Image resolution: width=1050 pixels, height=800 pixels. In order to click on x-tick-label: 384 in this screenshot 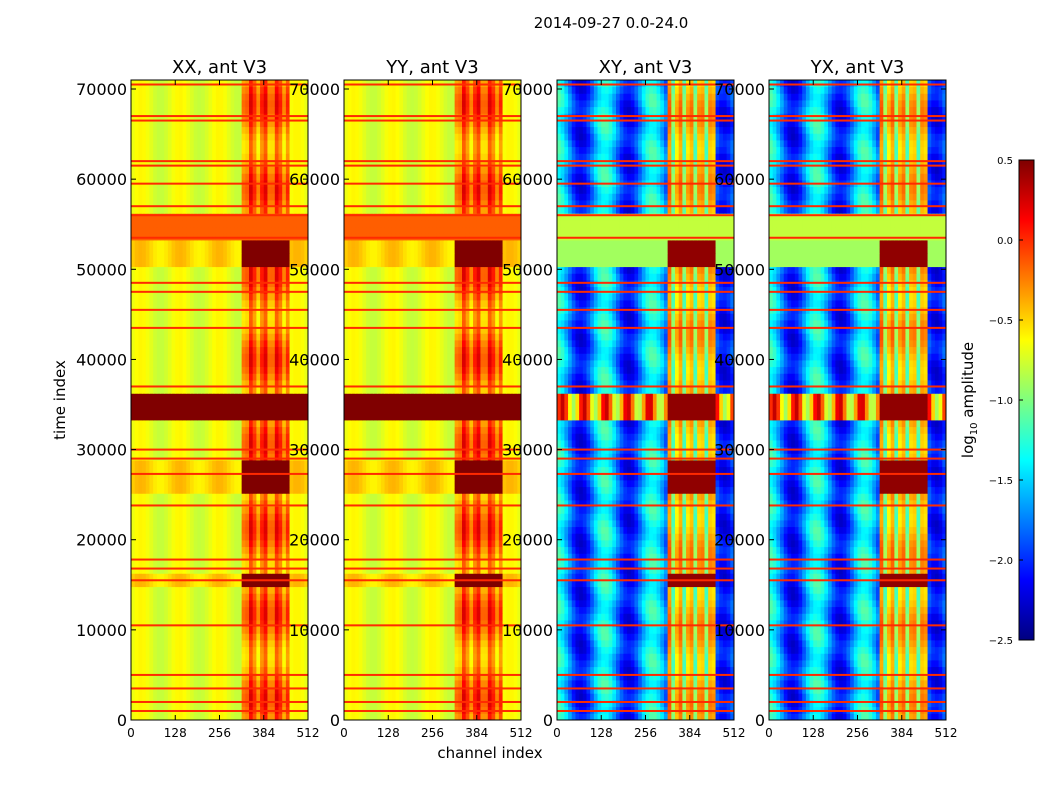, I will do `click(263, 733)`.